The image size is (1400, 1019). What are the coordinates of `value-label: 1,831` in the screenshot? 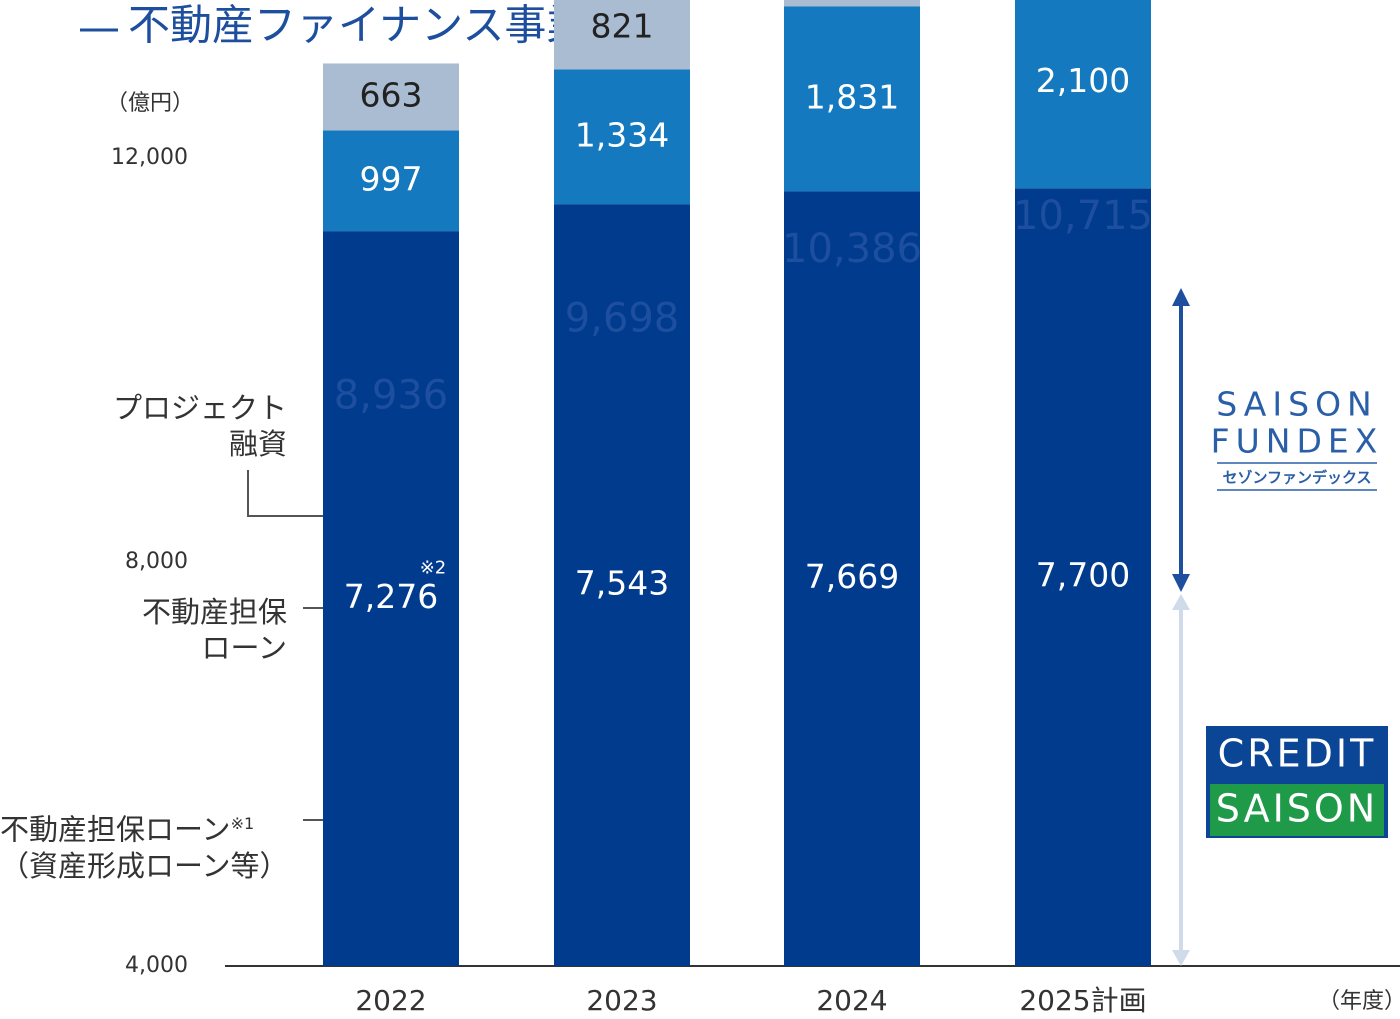 It's located at (852, 96).